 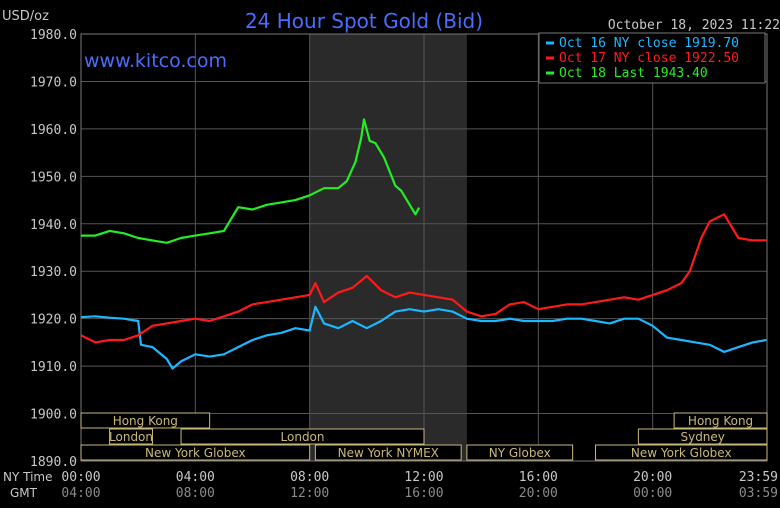 I want to click on legend-entry: Oct 18 Last 1943.40, so click(x=633, y=73).